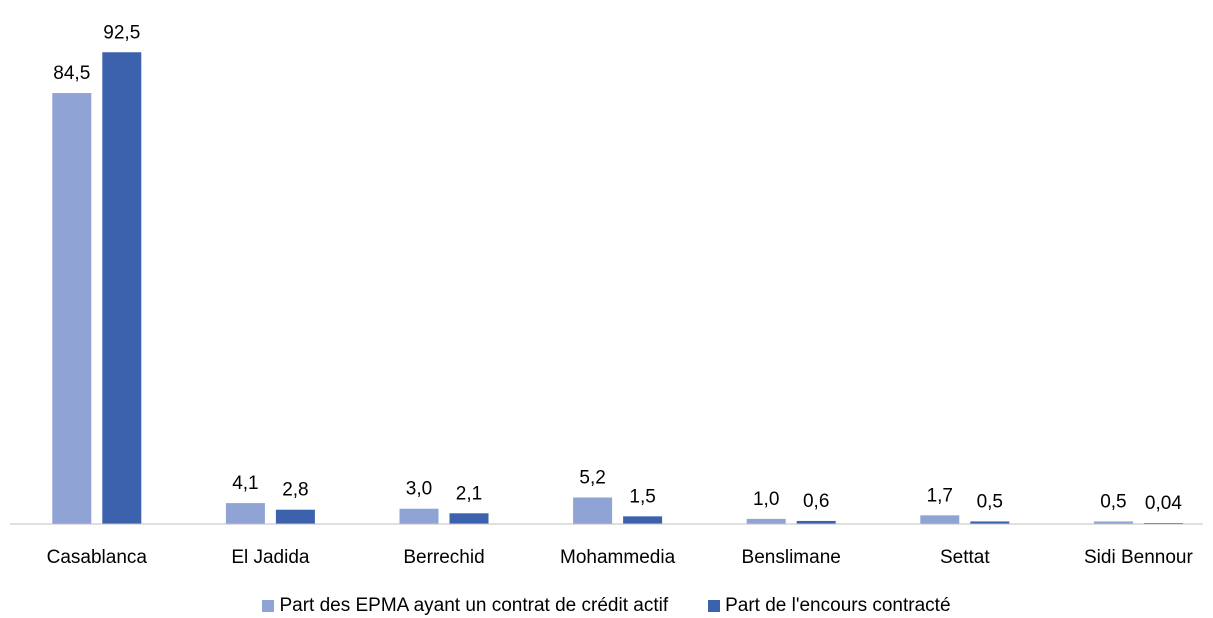  What do you see at coordinates (714, 606) in the screenshot?
I see `legend-swatch-encours` at bounding box center [714, 606].